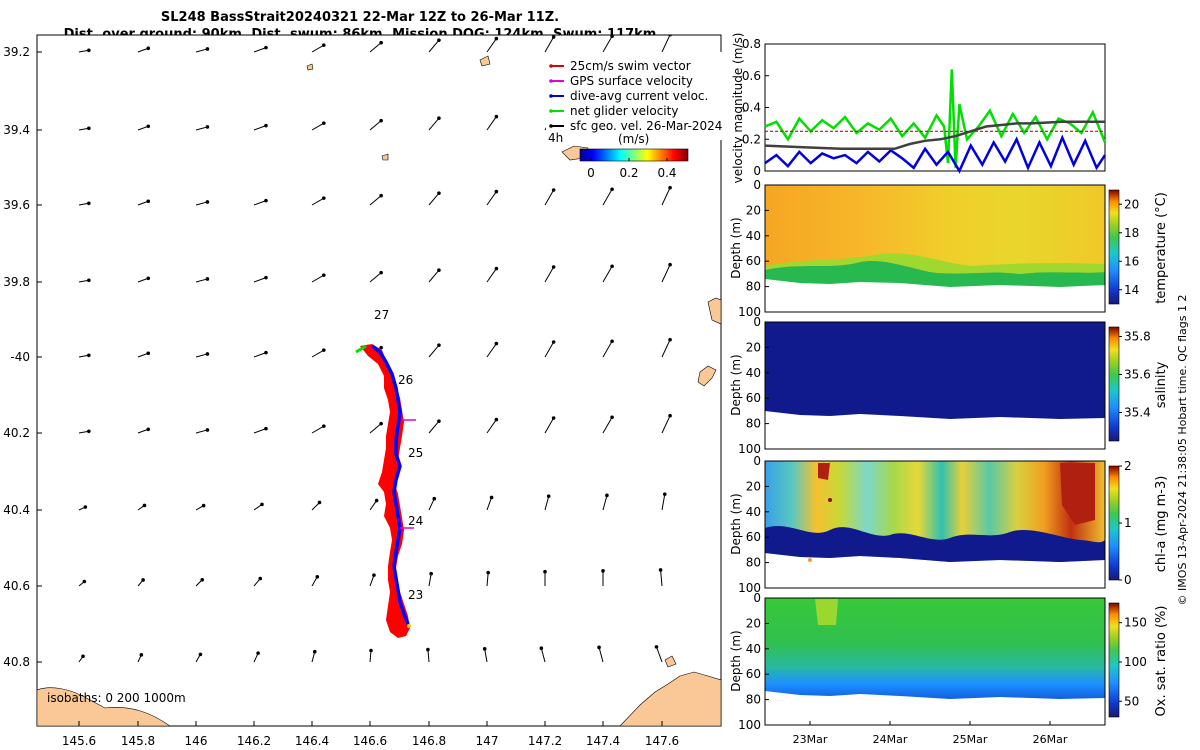 The width and height of the screenshot is (1200, 750). Describe the element at coordinates (757, 185) in the screenshot. I see `section-ytick-label: 0` at that location.